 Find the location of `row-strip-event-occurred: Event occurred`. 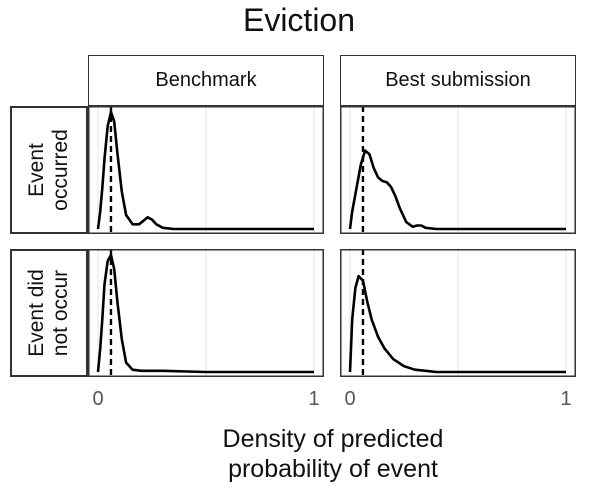

row-strip-event-occurred: Event occurred is located at coordinates (49, 170).